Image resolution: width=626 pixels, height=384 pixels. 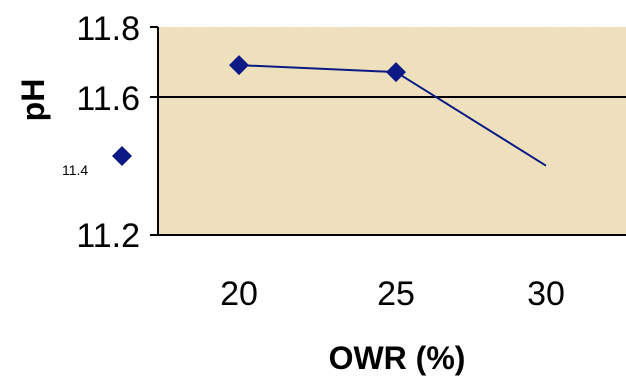 What do you see at coordinates (396, 294) in the screenshot?
I see `x-tick-label-25: 25` at bounding box center [396, 294].